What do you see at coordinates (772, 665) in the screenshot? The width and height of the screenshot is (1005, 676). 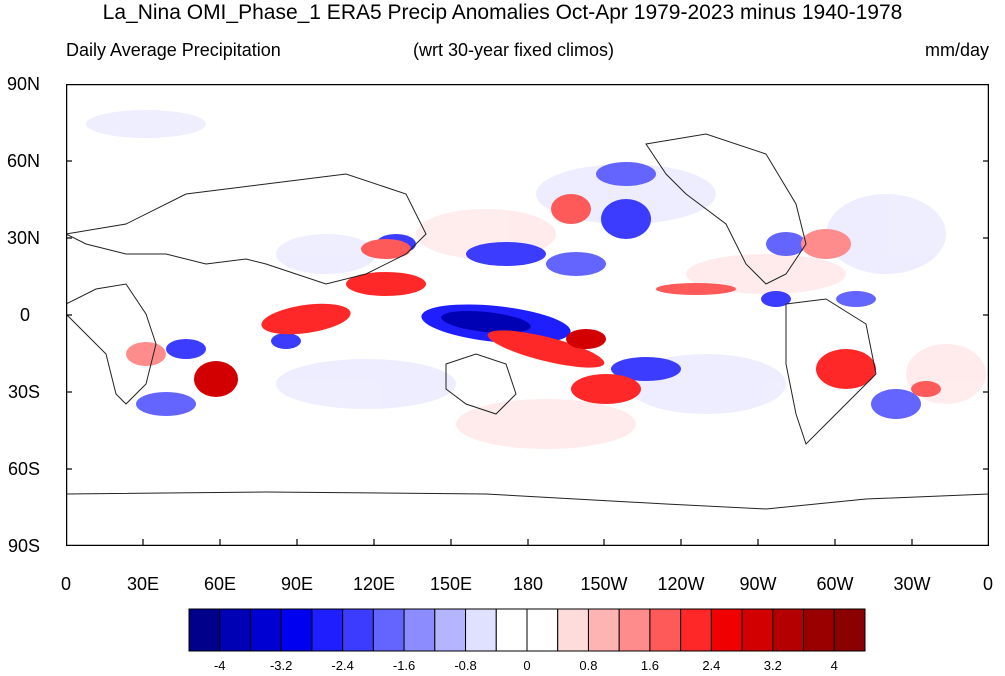 I see `colorbar-tick-label: 3.2` at bounding box center [772, 665].